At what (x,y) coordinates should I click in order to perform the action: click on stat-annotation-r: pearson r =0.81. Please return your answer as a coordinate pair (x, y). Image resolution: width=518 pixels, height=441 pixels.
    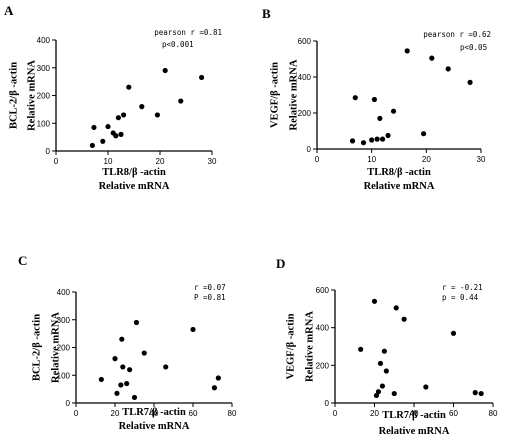
    Looking at the image, I should click on (188, 32).